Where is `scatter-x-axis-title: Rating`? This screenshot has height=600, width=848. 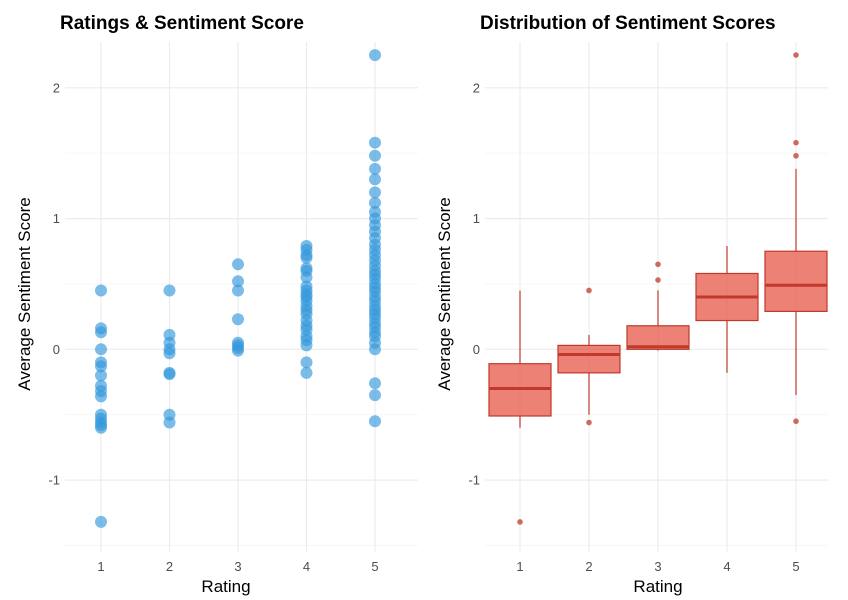 scatter-x-axis-title: Rating is located at coordinates (225, 586).